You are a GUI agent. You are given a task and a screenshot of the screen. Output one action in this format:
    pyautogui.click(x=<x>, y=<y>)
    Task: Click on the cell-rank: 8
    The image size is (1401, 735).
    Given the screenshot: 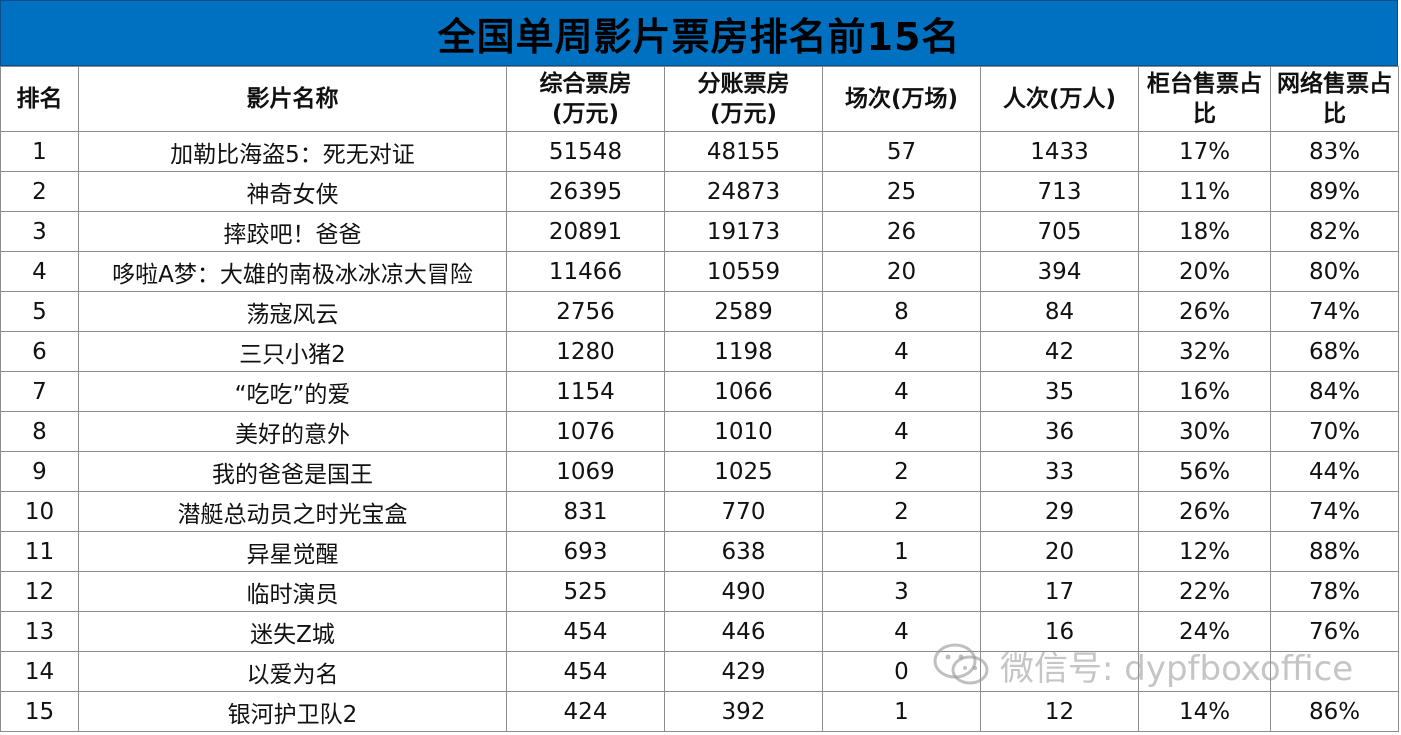 What is the action you would take?
    pyautogui.click(x=39, y=431)
    